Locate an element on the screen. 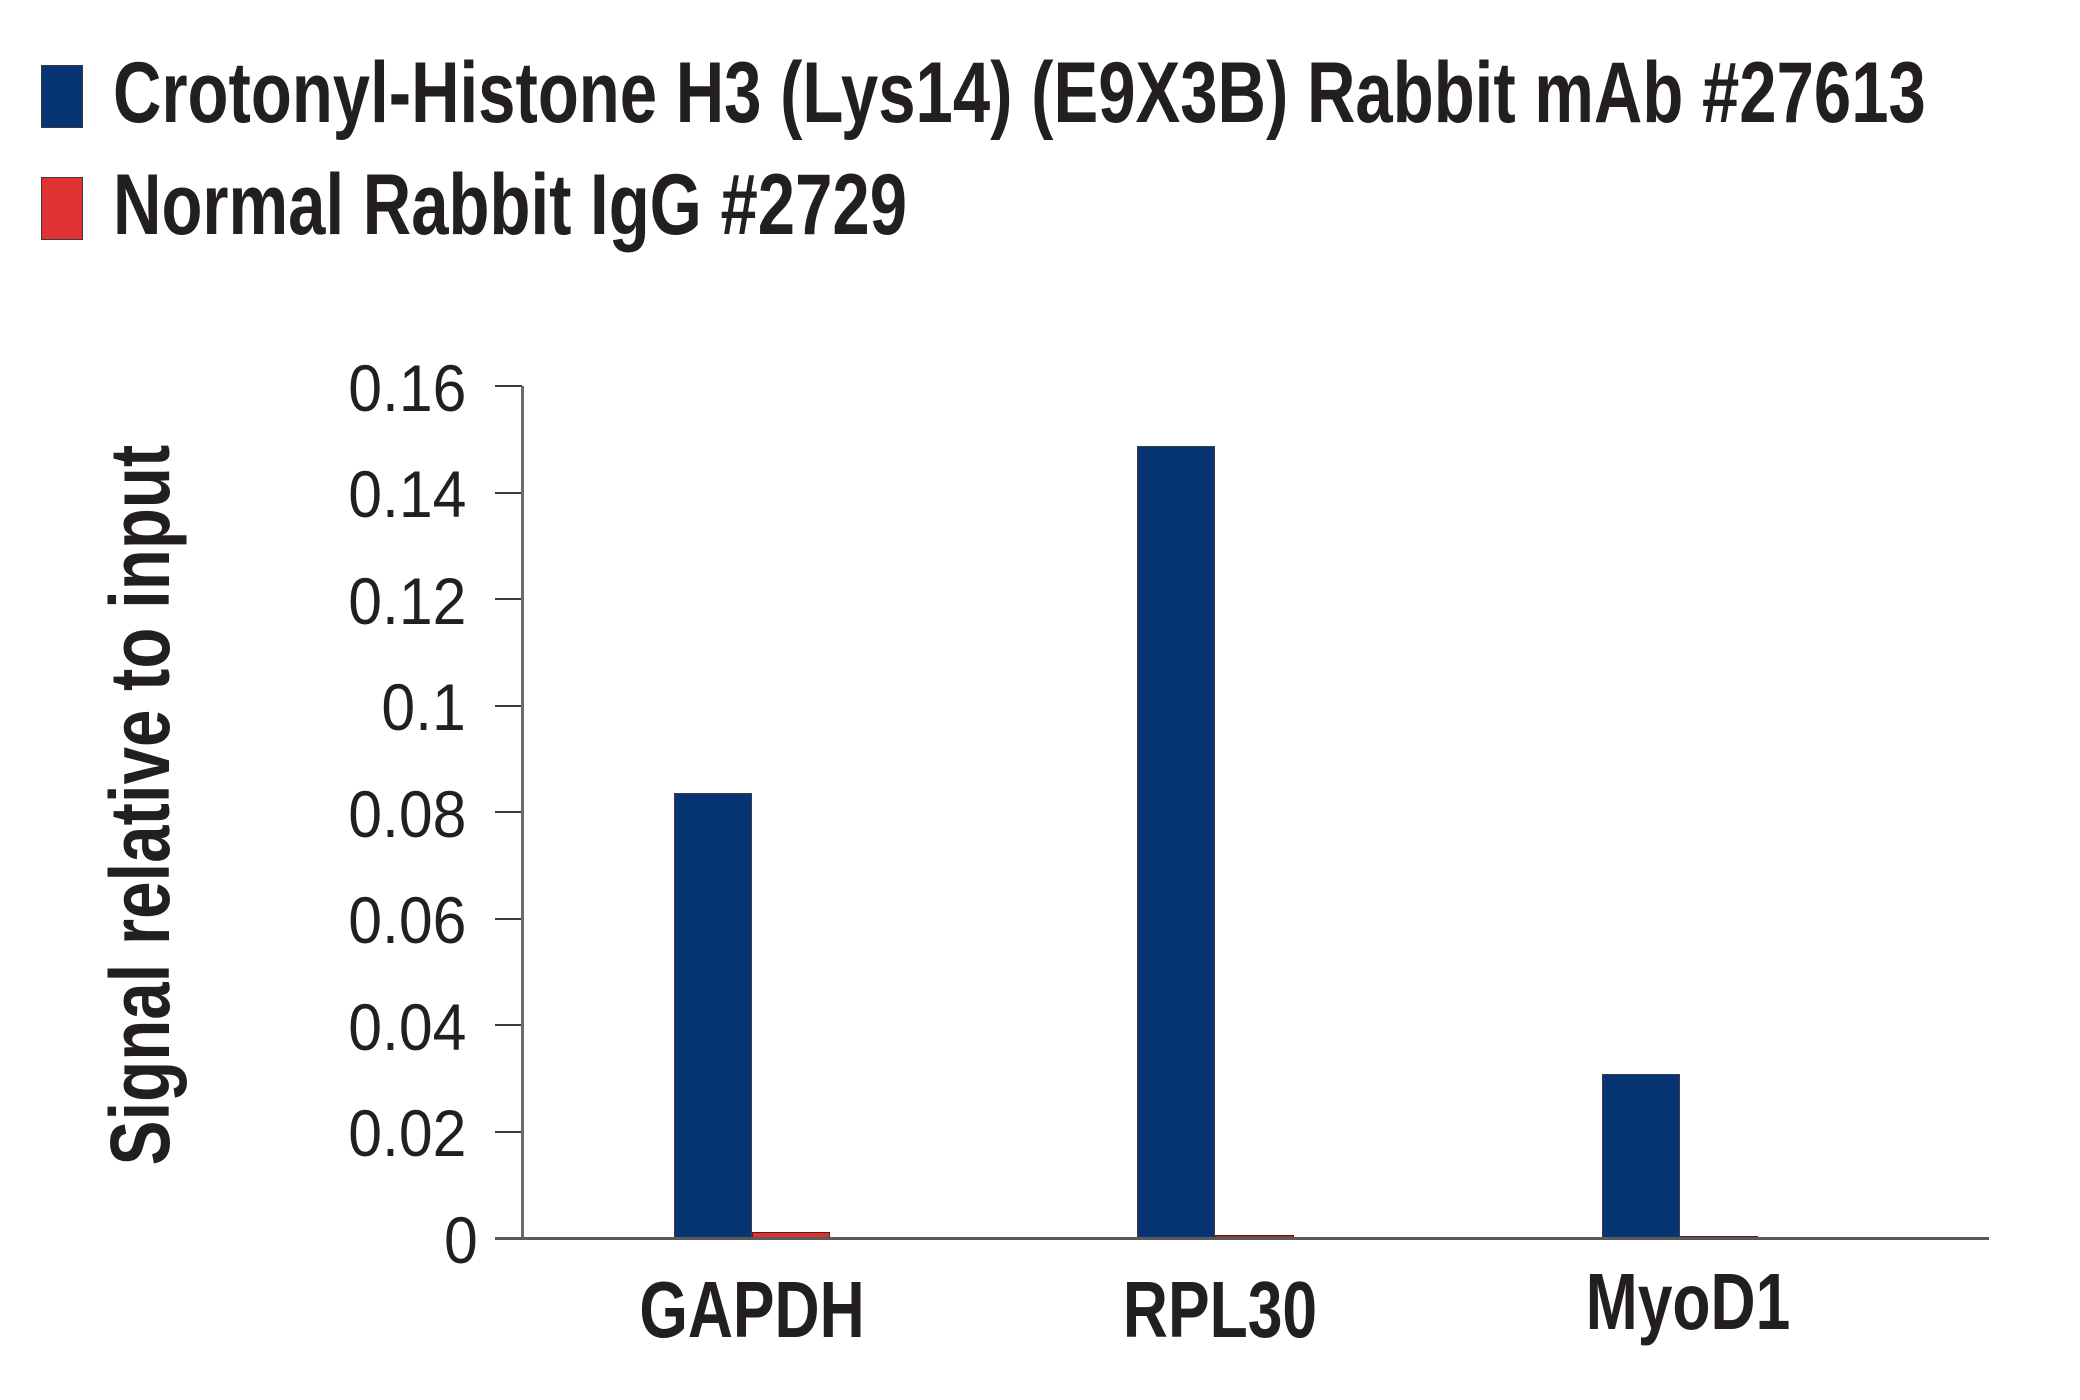 The image size is (2080, 1400). bar-myod1-crotonyl is located at coordinates (1641, 1156).